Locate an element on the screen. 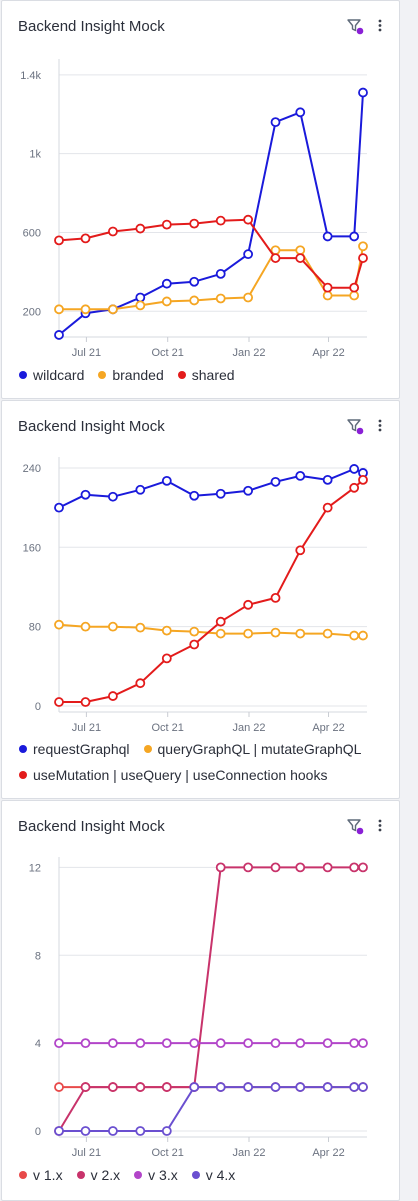  legend-item: requestGraphql is located at coordinates (74, 749).